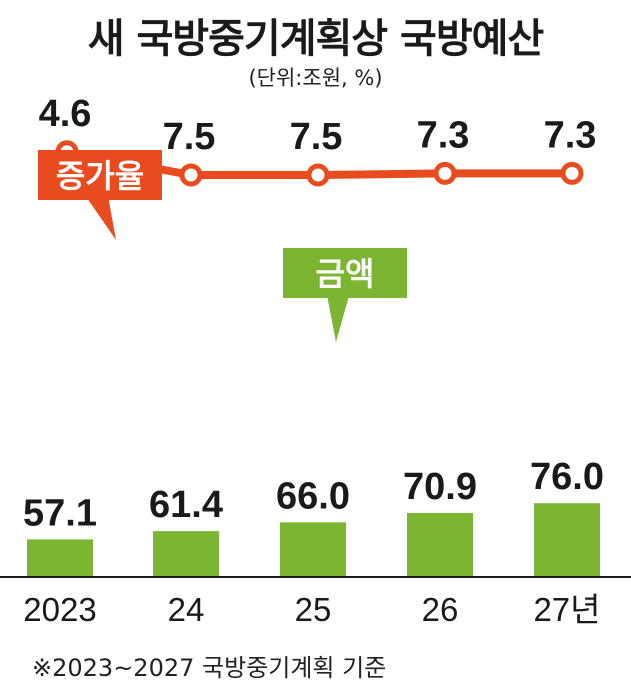  Describe the element at coordinates (186, 609) in the screenshot. I see `x-tick-label-1: 24` at that location.